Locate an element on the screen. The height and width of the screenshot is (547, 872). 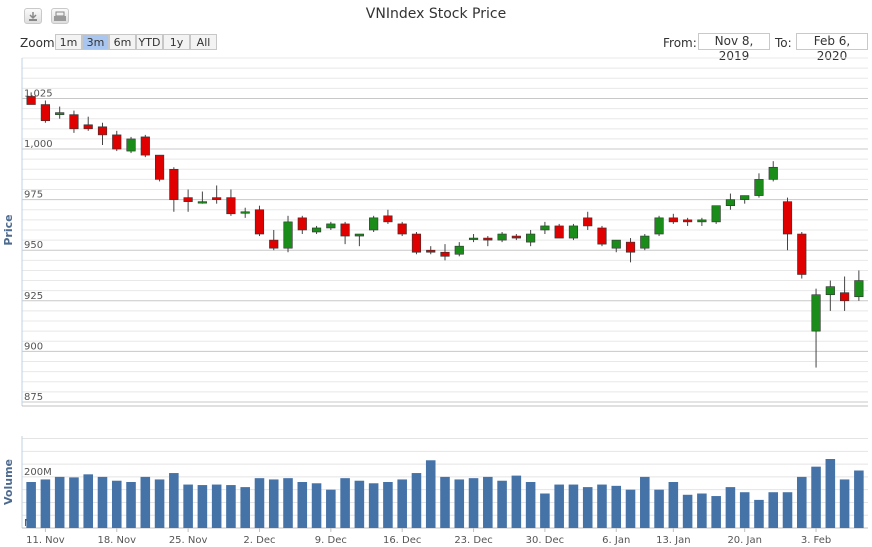
price-tick-label: 1,000 is located at coordinates (38, 144).